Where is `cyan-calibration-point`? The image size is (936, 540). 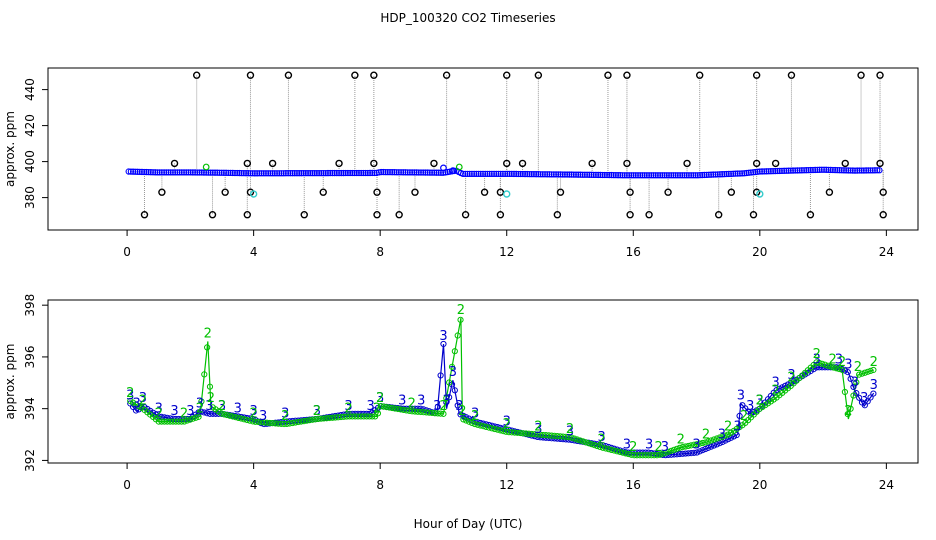
cyan-calibration-point is located at coordinates (507, 194).